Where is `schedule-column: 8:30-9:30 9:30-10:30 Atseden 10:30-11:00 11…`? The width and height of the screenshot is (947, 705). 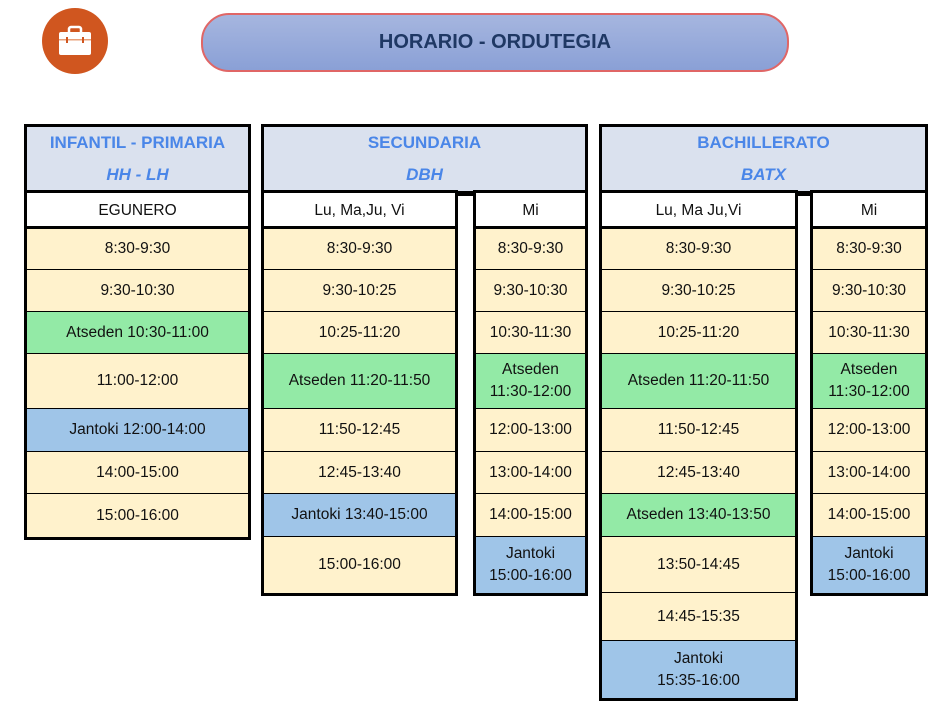
schedule-column: 8:30-9:30 9:30-10:30 Atseden 10:30-11:00 11… is located at coordinates (137, 383).